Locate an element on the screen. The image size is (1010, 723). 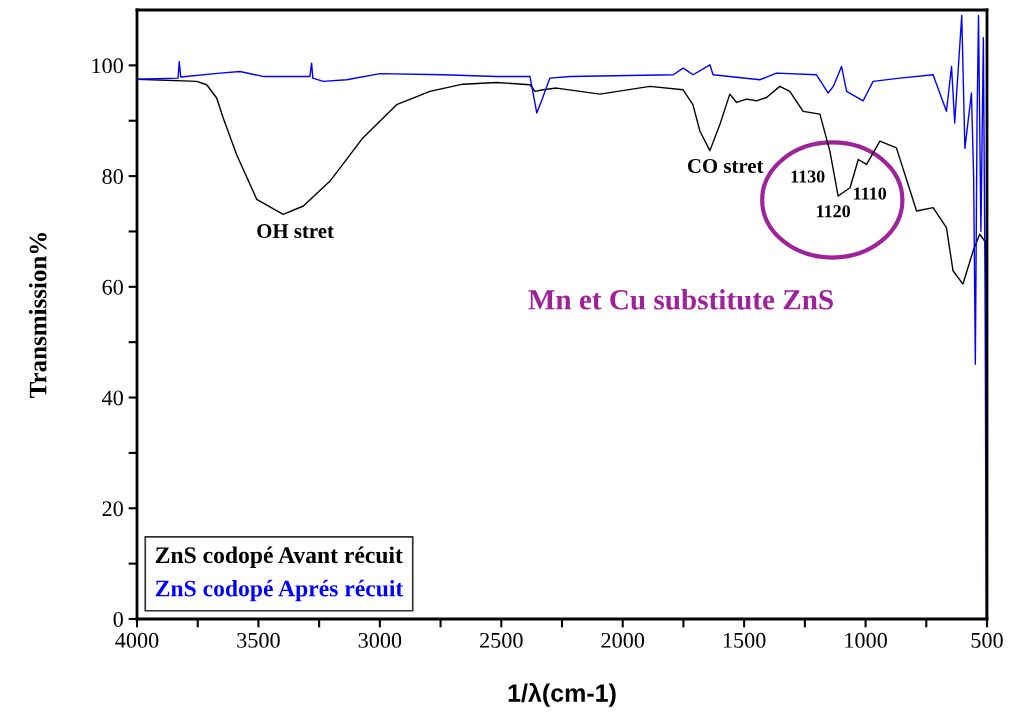
annotation: CO stret is located at coordinates (725, 165).